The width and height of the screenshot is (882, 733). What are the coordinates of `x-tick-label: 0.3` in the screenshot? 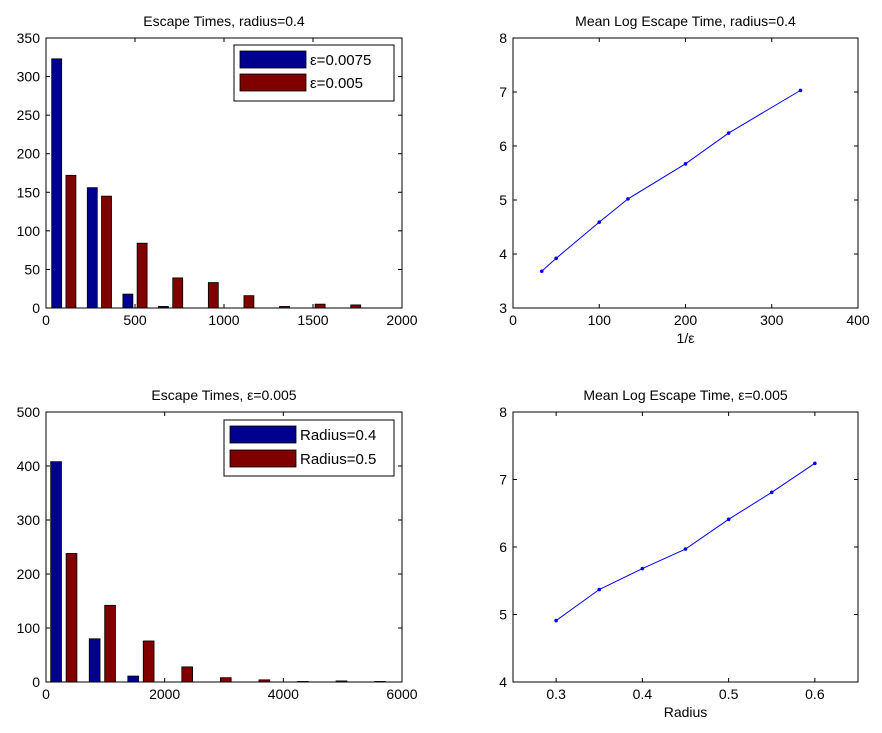 It's located at (556, 694).